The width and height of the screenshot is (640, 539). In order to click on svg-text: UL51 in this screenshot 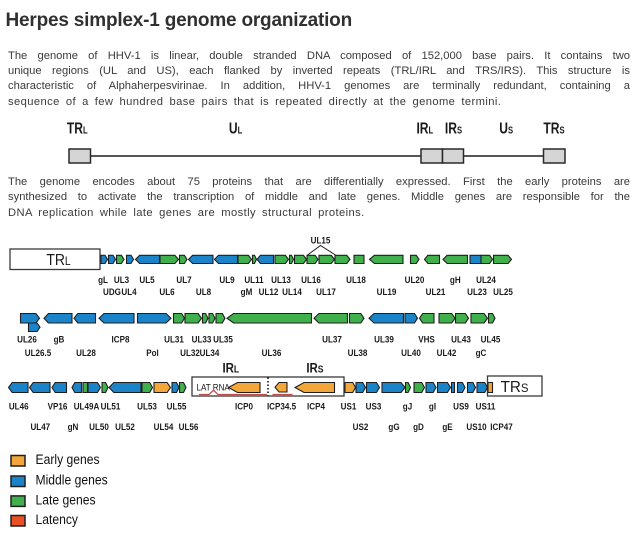, I will do `click(111, 406)`.